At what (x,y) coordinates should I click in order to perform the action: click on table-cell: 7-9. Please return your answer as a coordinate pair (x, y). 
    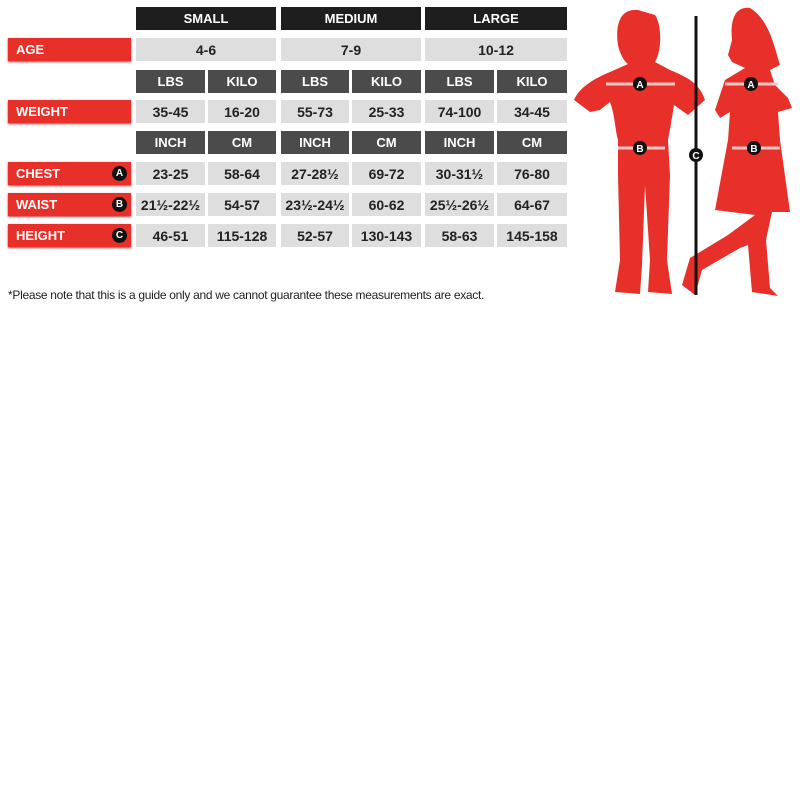
    Looking at the image, I should click on (351, 49).